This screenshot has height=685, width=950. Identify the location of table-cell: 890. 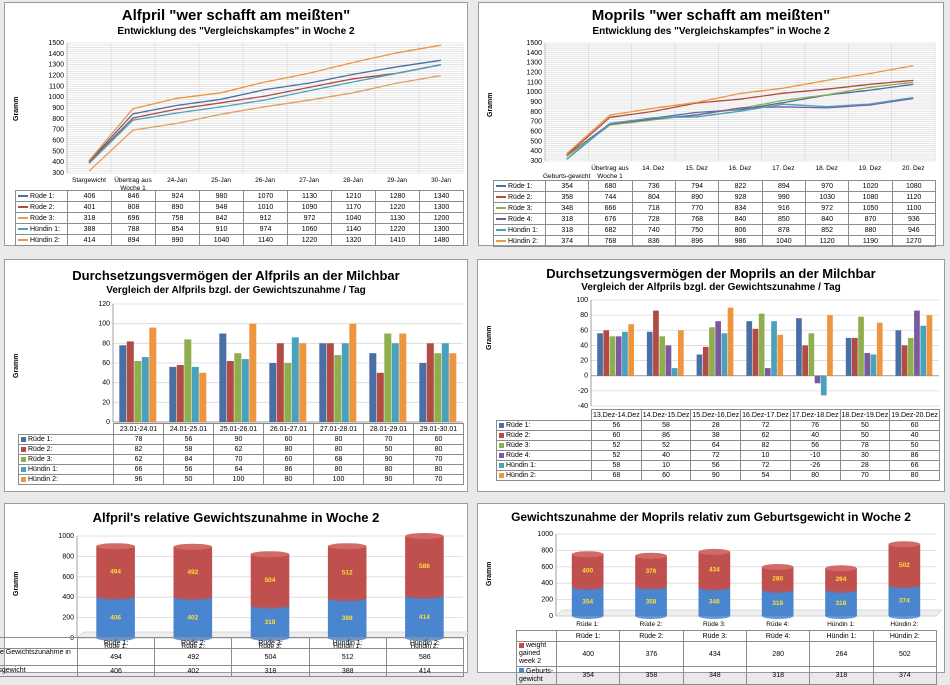
(697, 197).